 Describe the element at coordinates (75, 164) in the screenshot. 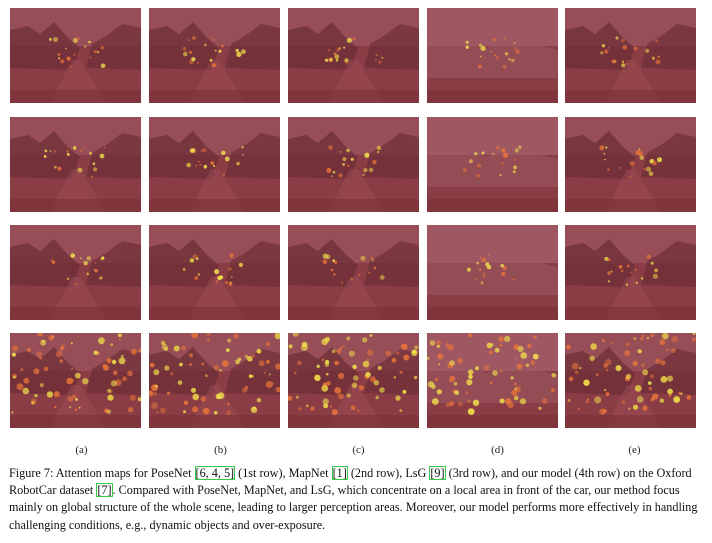

I see `attention-map-mapnet-a` at that location.